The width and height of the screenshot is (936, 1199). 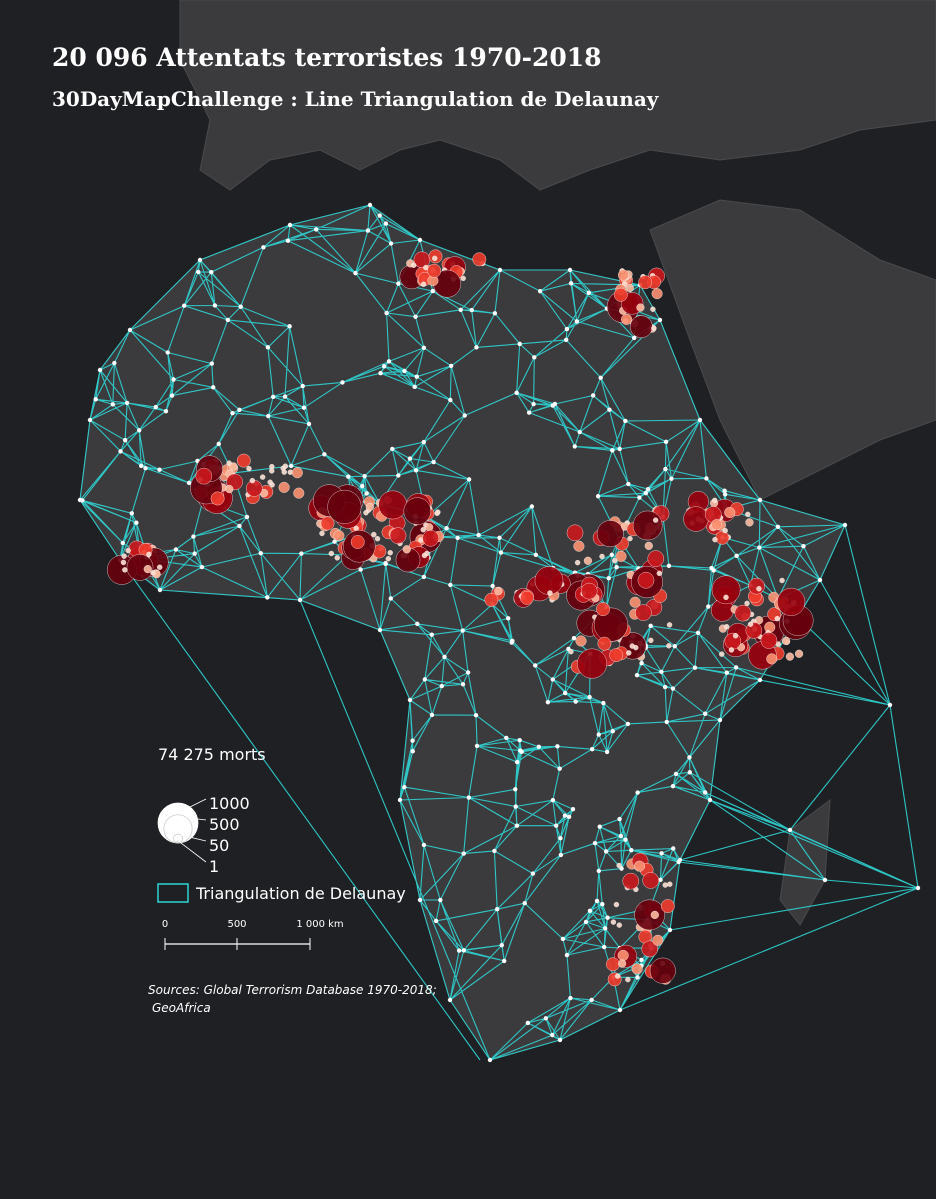 I want to click on sources-line: GeoAfrica, so click(x=181, y=1008).